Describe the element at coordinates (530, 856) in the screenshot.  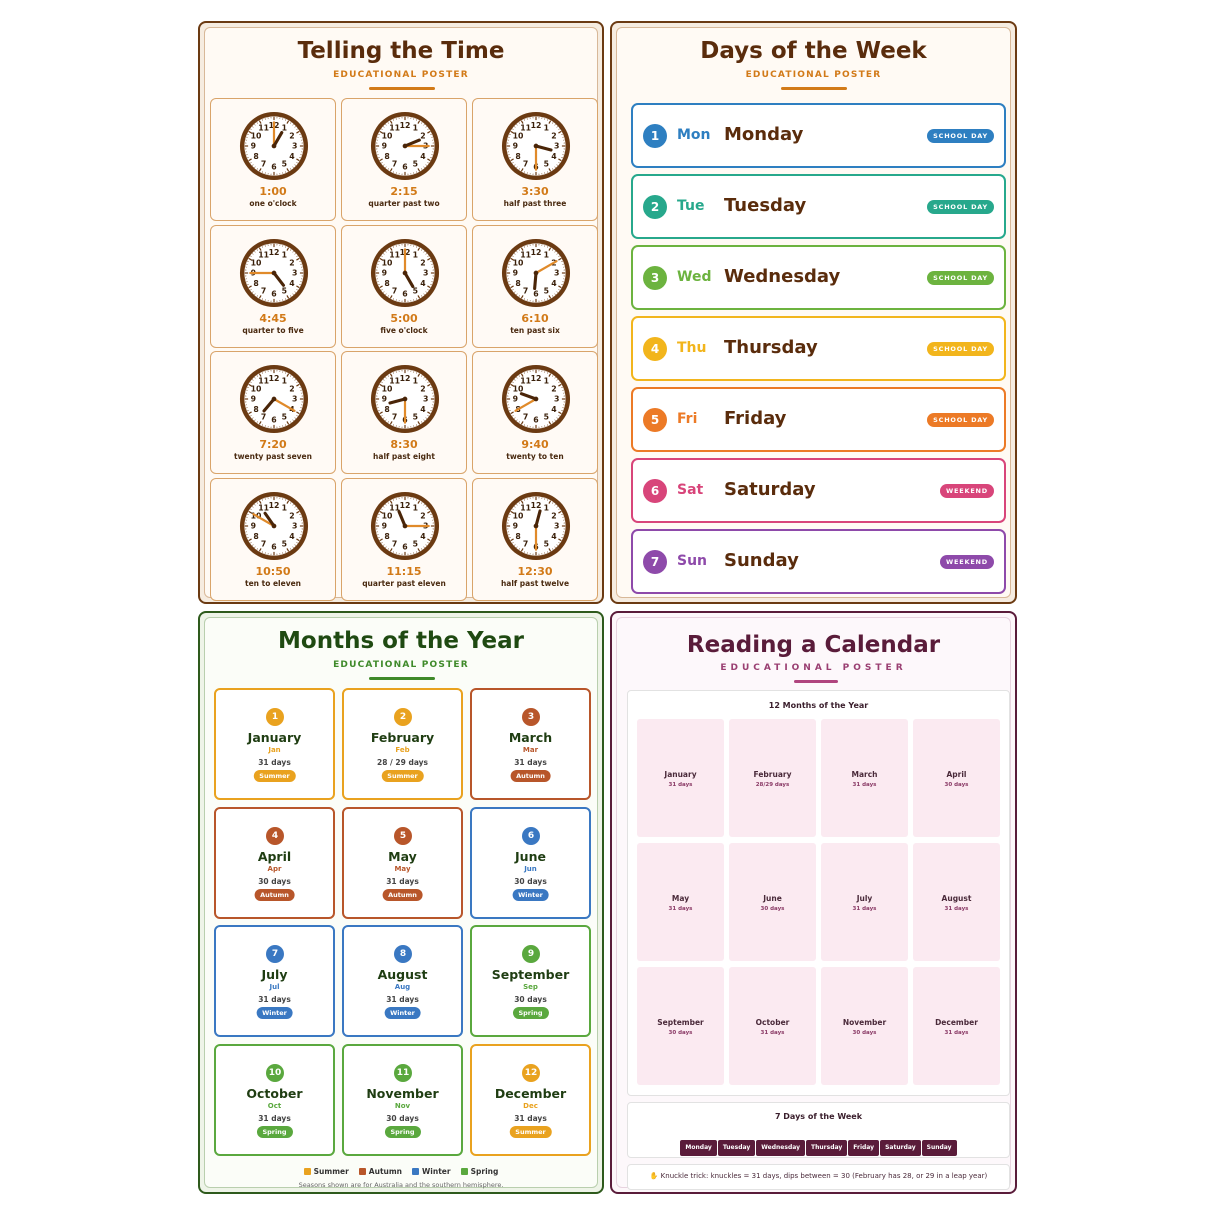
I see `month-name: June` at that location.